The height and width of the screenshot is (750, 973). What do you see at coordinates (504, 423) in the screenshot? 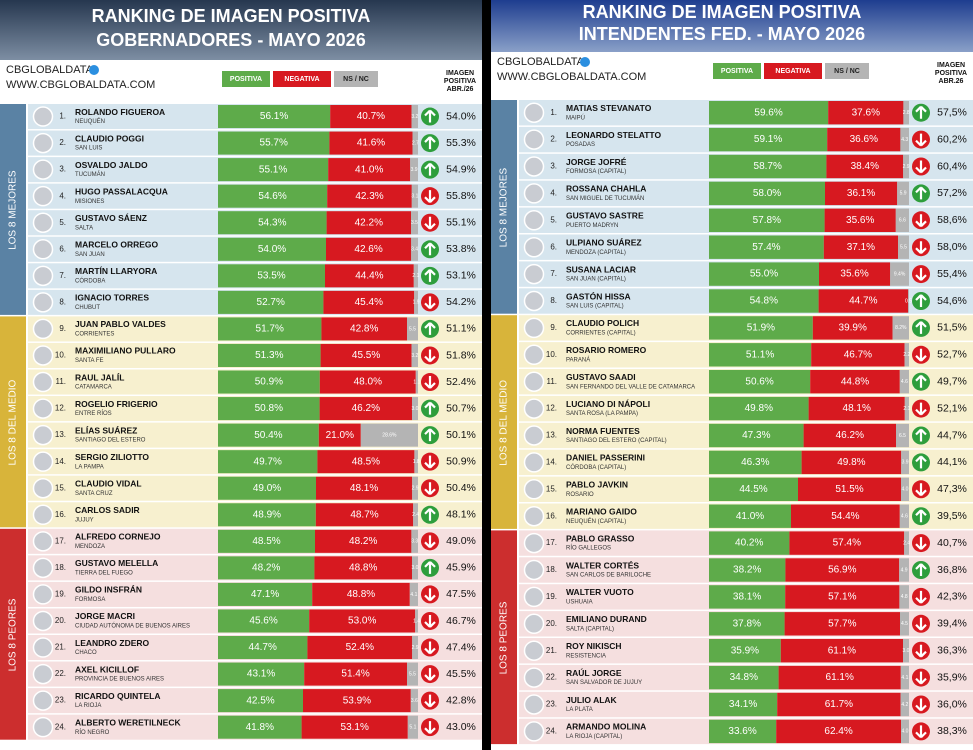
I see `group-label: LOS 8 DEL MEDIO` at bounding box center [504, 423].